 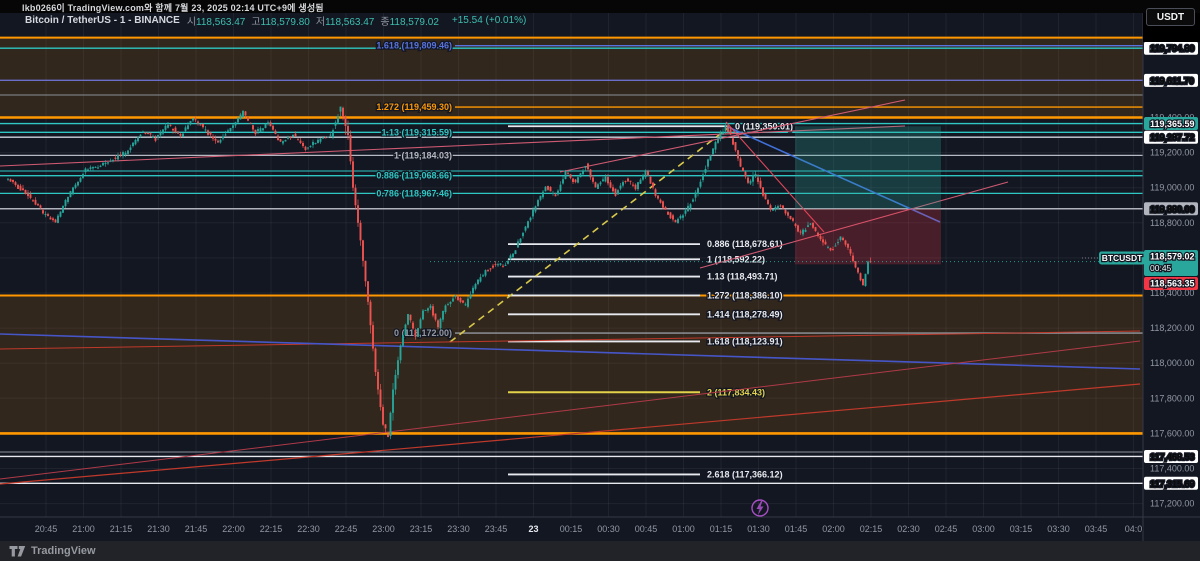 What do you see at coordinates (216, 22) in the screenshot?
I see `ohlc-field: 시118,563.47` at bounding box center [216, 22].